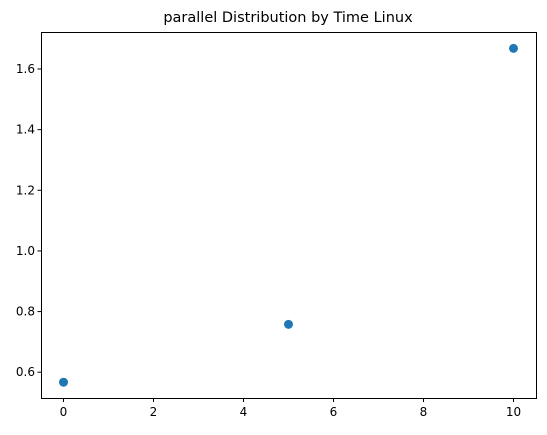  What do you see at coordinates (288, 18) in the screenshot?
I see `chart-title: parallel Distribution by Time Linux` at bounding box center [288, 18].